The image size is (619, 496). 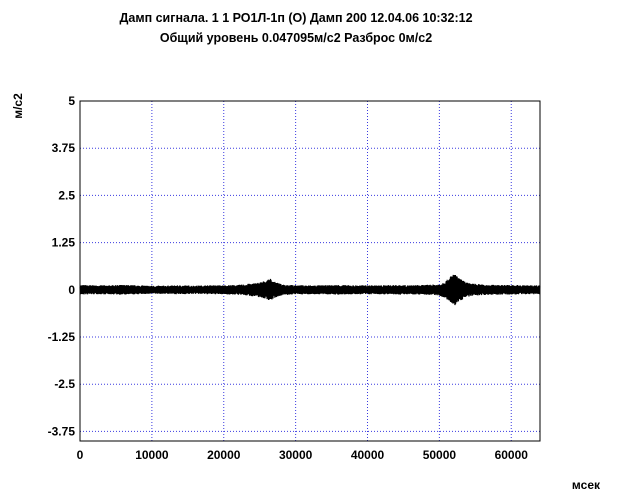 I want to click on x-tick-label: 20000, so click(x=224, y=455).